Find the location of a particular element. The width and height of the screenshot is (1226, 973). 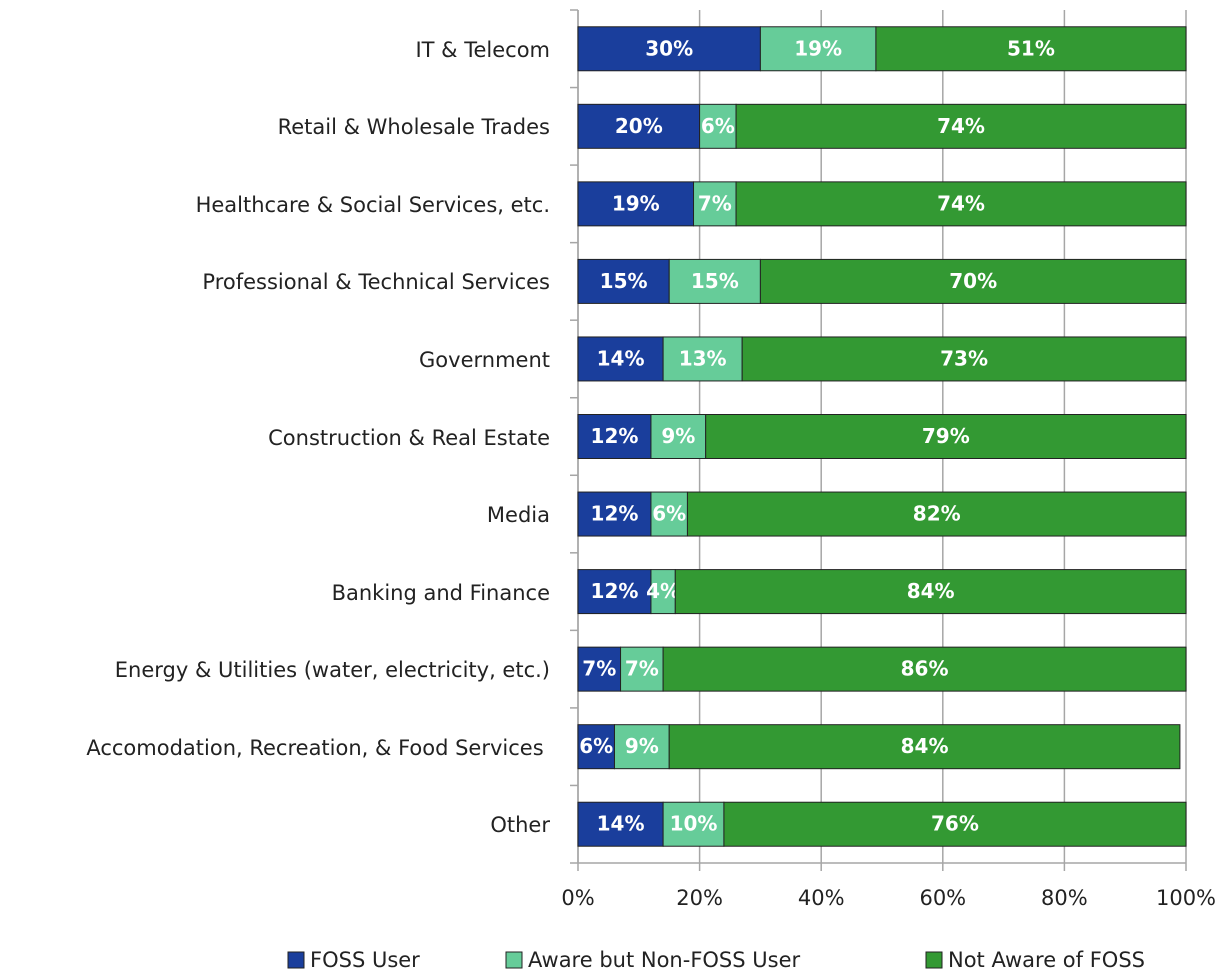

x-tick-label: 20% is located at coordinates (699, 898).